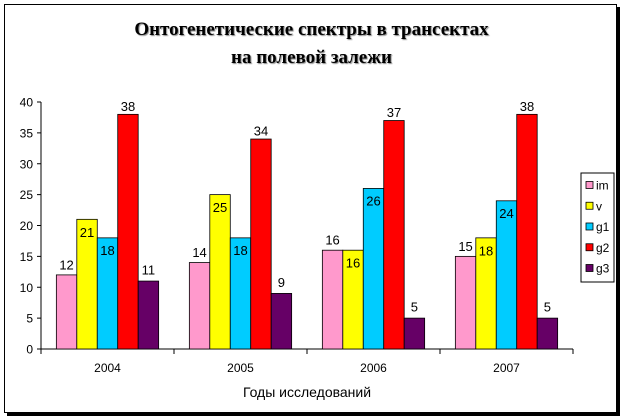  Describe the element at coordinates (27, 226) in the screenshot. I see `y-tick-label: 20` at that location.